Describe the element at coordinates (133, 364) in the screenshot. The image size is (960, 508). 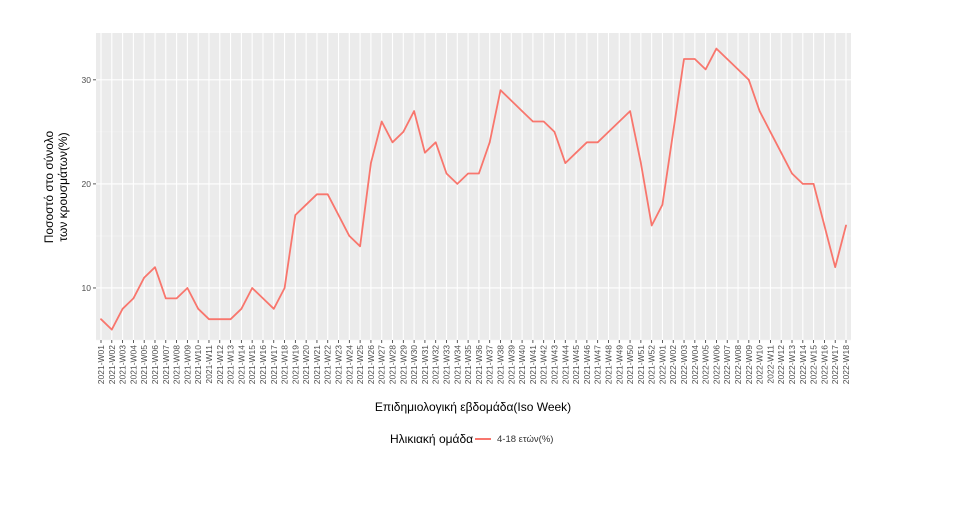
I see `x-tick-label-2021-W04: 2021-W04` at that location.